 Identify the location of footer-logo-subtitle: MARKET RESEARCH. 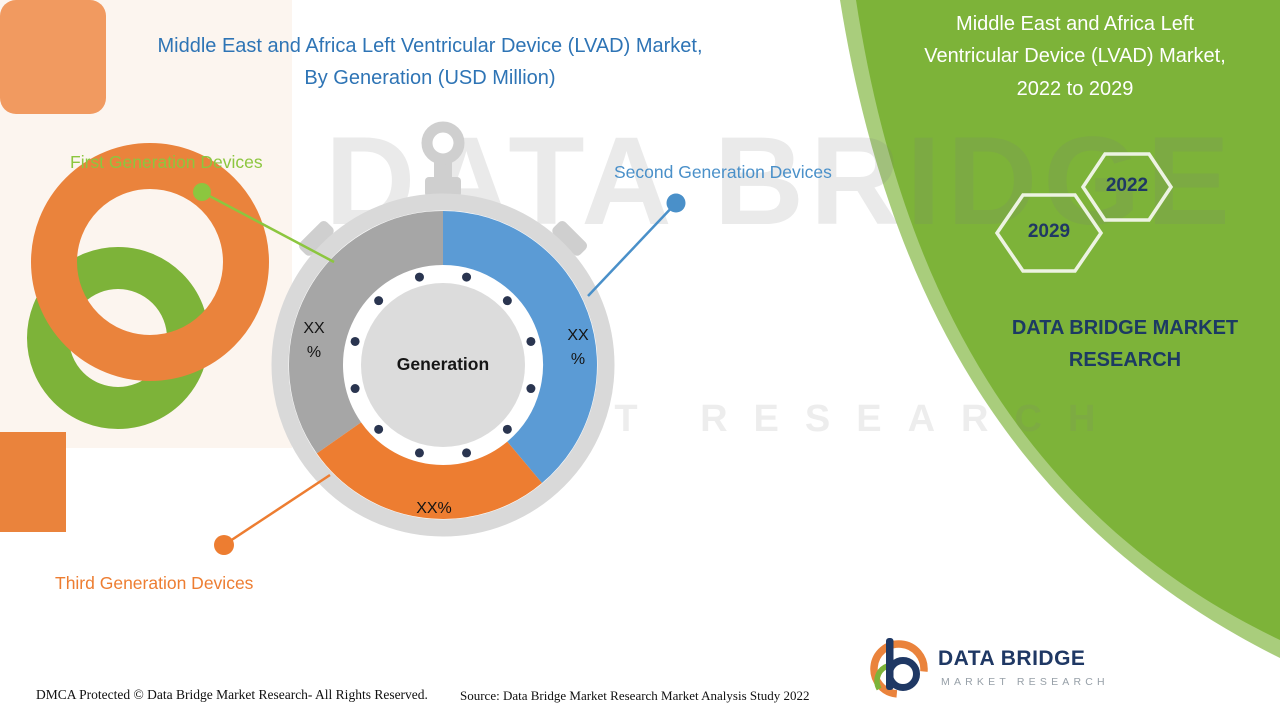
(1025, 682).